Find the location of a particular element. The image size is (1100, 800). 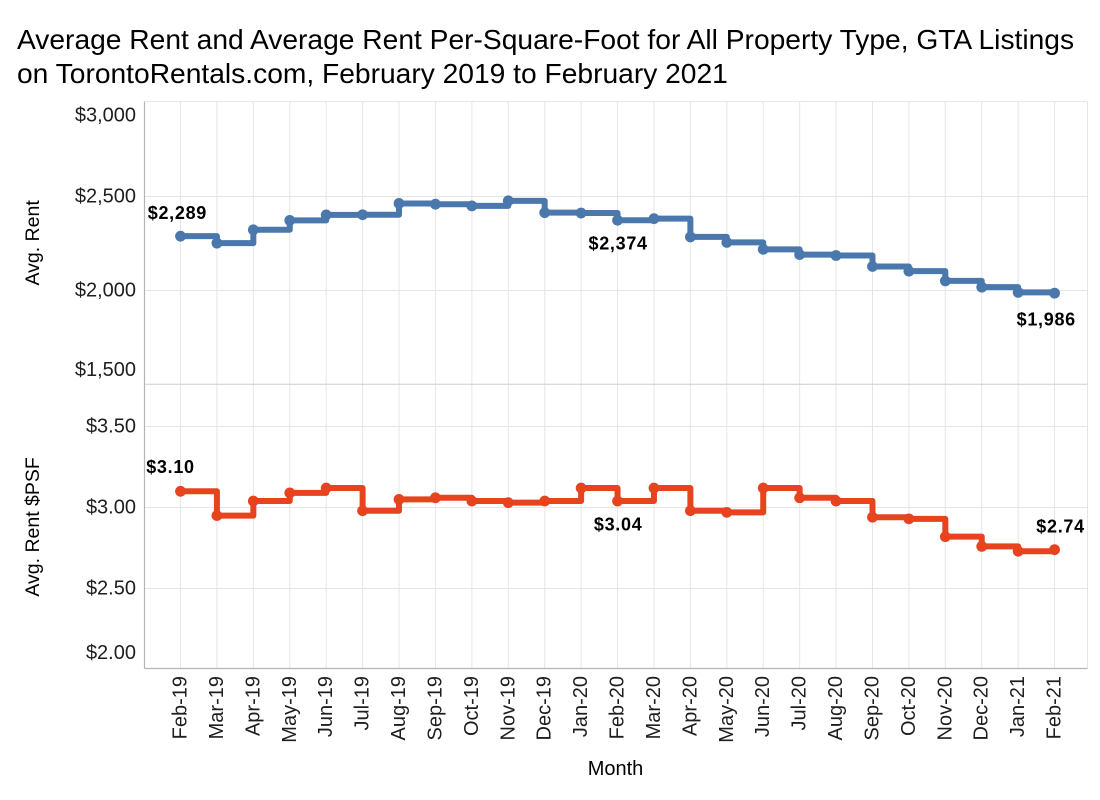

point-label-$3.10: $3.10 is located at coordinates (170, 467).